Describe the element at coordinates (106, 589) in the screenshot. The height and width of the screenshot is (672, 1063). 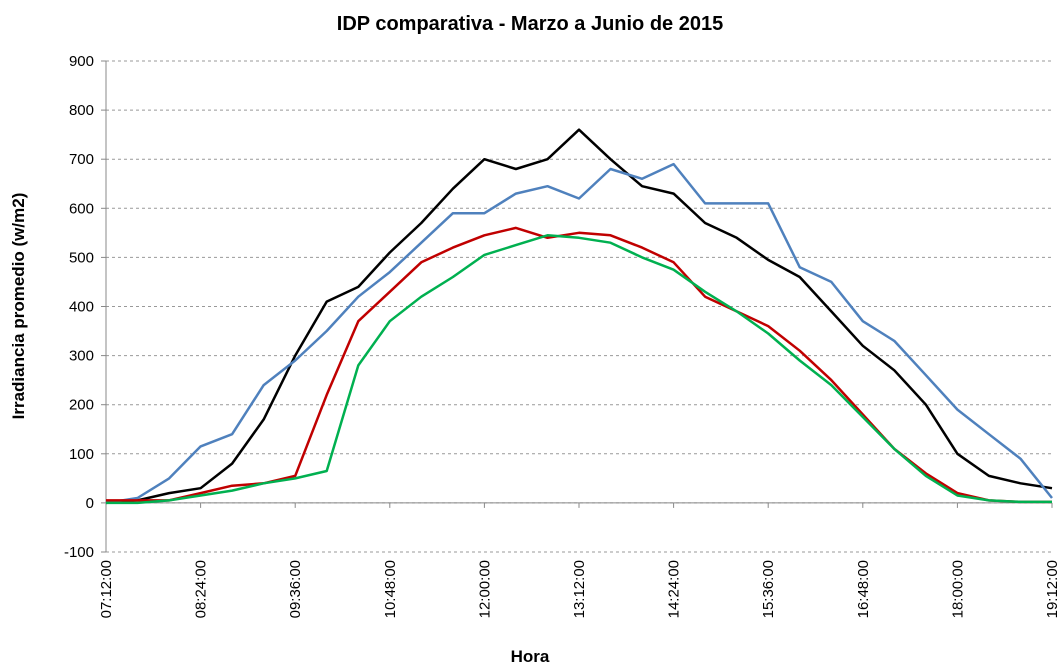
I see `x-tick-label: 07:12:00` at that location.